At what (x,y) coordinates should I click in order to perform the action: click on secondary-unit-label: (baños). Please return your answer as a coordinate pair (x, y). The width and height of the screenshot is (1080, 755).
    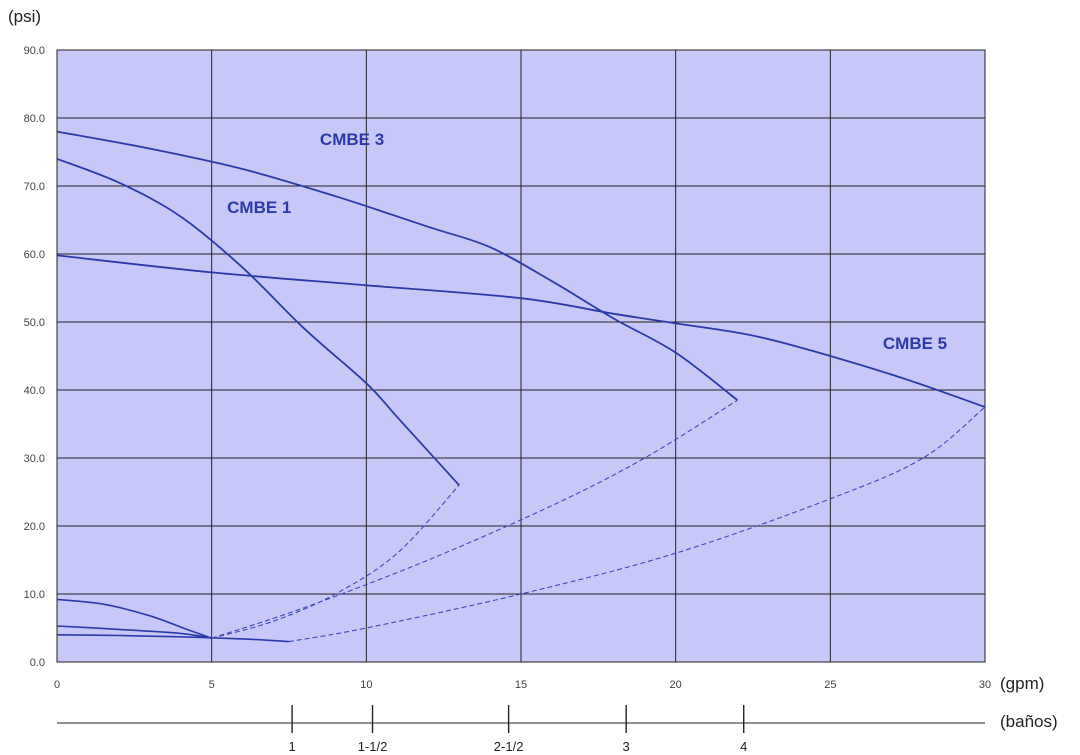
    Looking at the image, I should click on (1029, 721).